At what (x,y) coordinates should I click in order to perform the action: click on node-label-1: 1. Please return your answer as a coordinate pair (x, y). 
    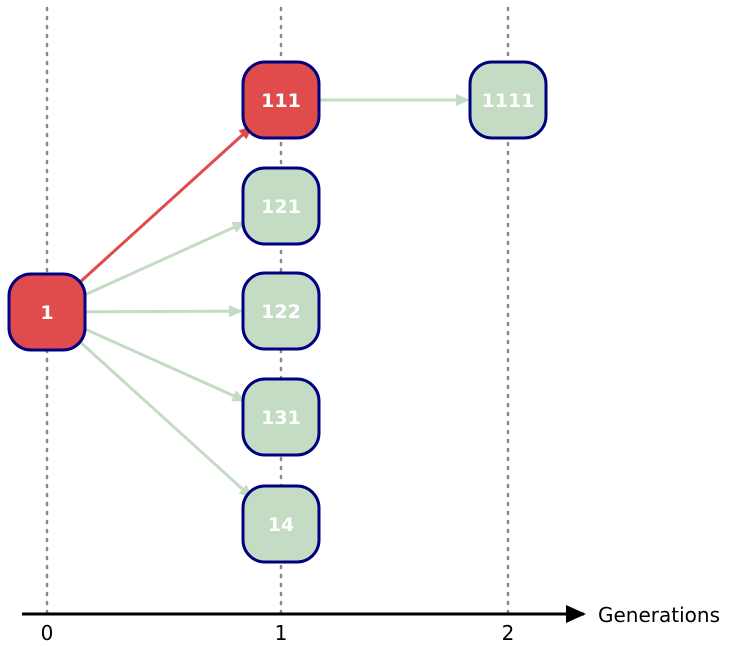
    Looking at the image, I should click on (46, 313).